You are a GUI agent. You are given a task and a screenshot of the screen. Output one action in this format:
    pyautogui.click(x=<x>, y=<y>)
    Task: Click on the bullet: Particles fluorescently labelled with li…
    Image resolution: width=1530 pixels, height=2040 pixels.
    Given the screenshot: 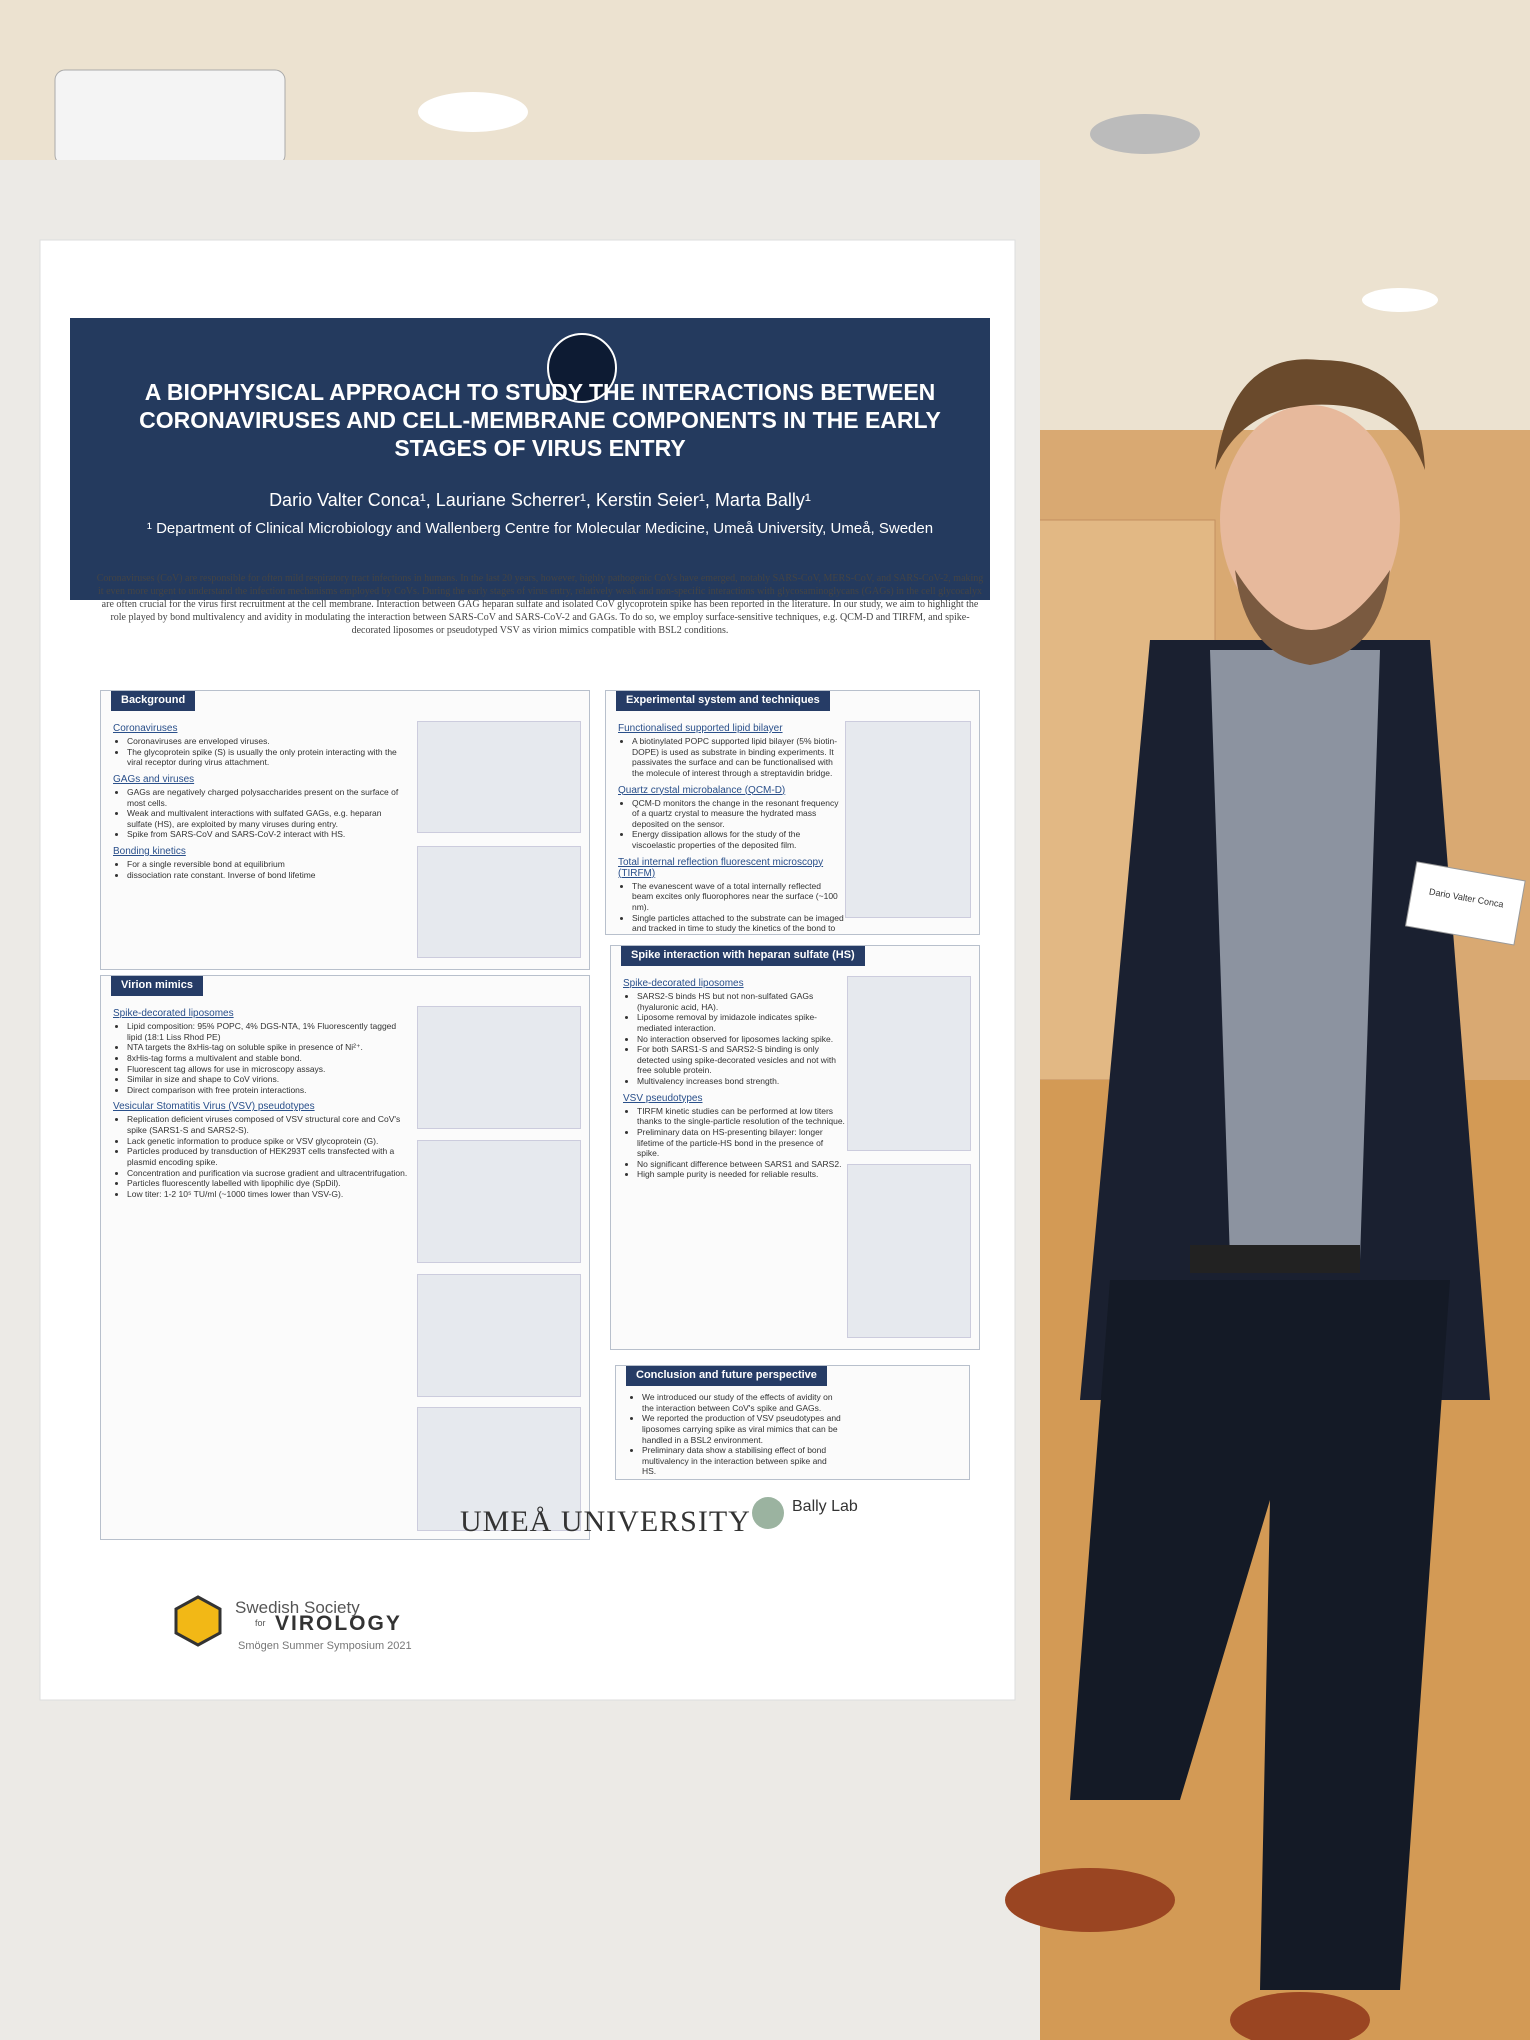 What is the action you would take?
    pyautogui.click(x=267, y=1183)
    